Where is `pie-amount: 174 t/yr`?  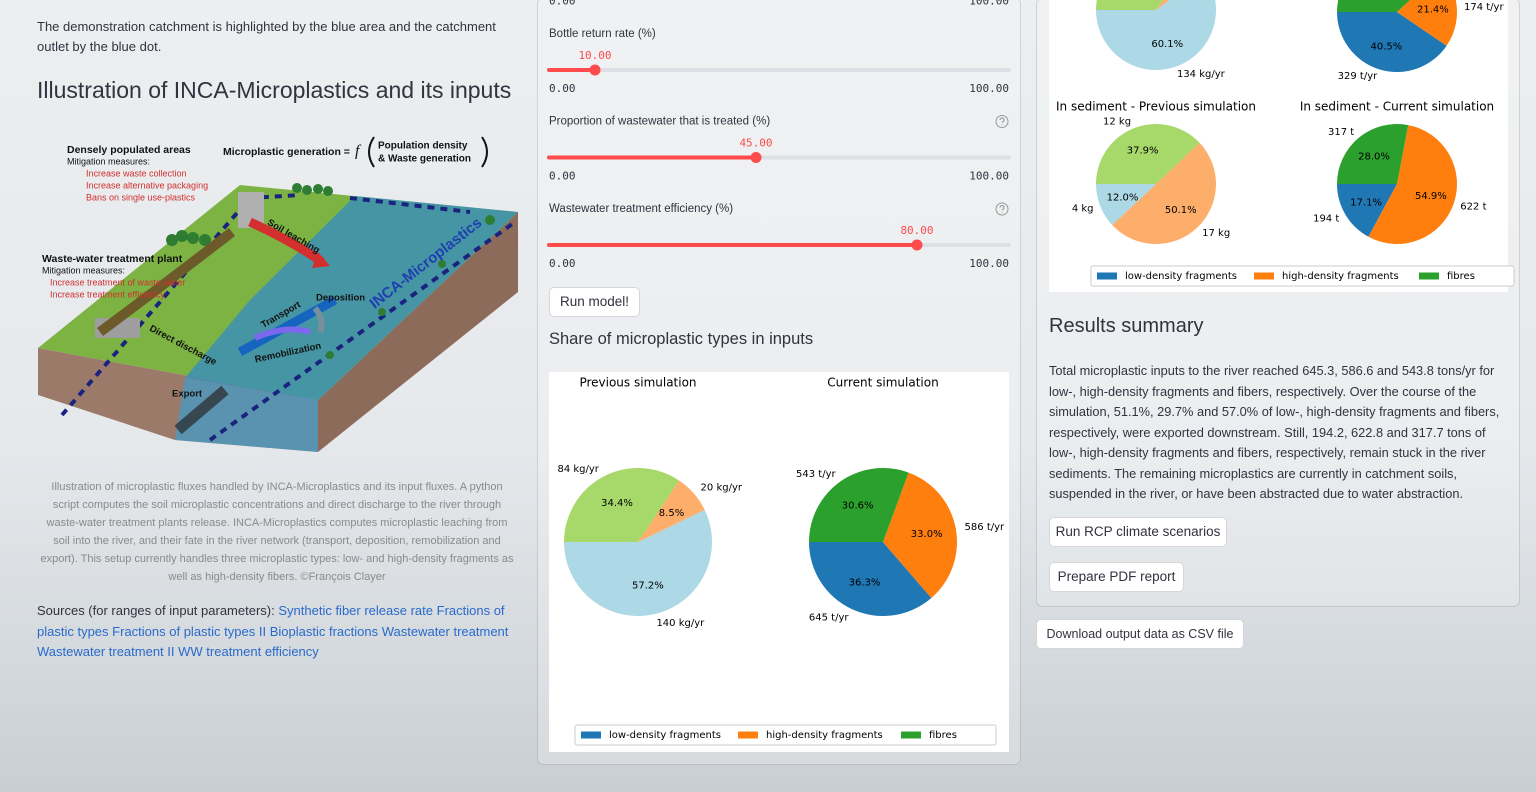 pie-amount: 174 t/yr is located at coordinates (1484, 7).